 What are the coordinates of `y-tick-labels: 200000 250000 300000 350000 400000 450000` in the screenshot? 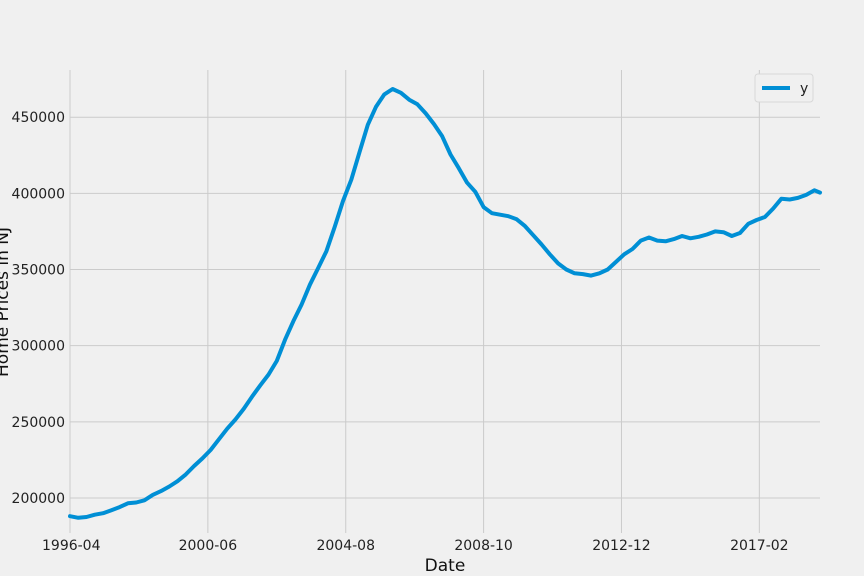 It's located at (38, 308).